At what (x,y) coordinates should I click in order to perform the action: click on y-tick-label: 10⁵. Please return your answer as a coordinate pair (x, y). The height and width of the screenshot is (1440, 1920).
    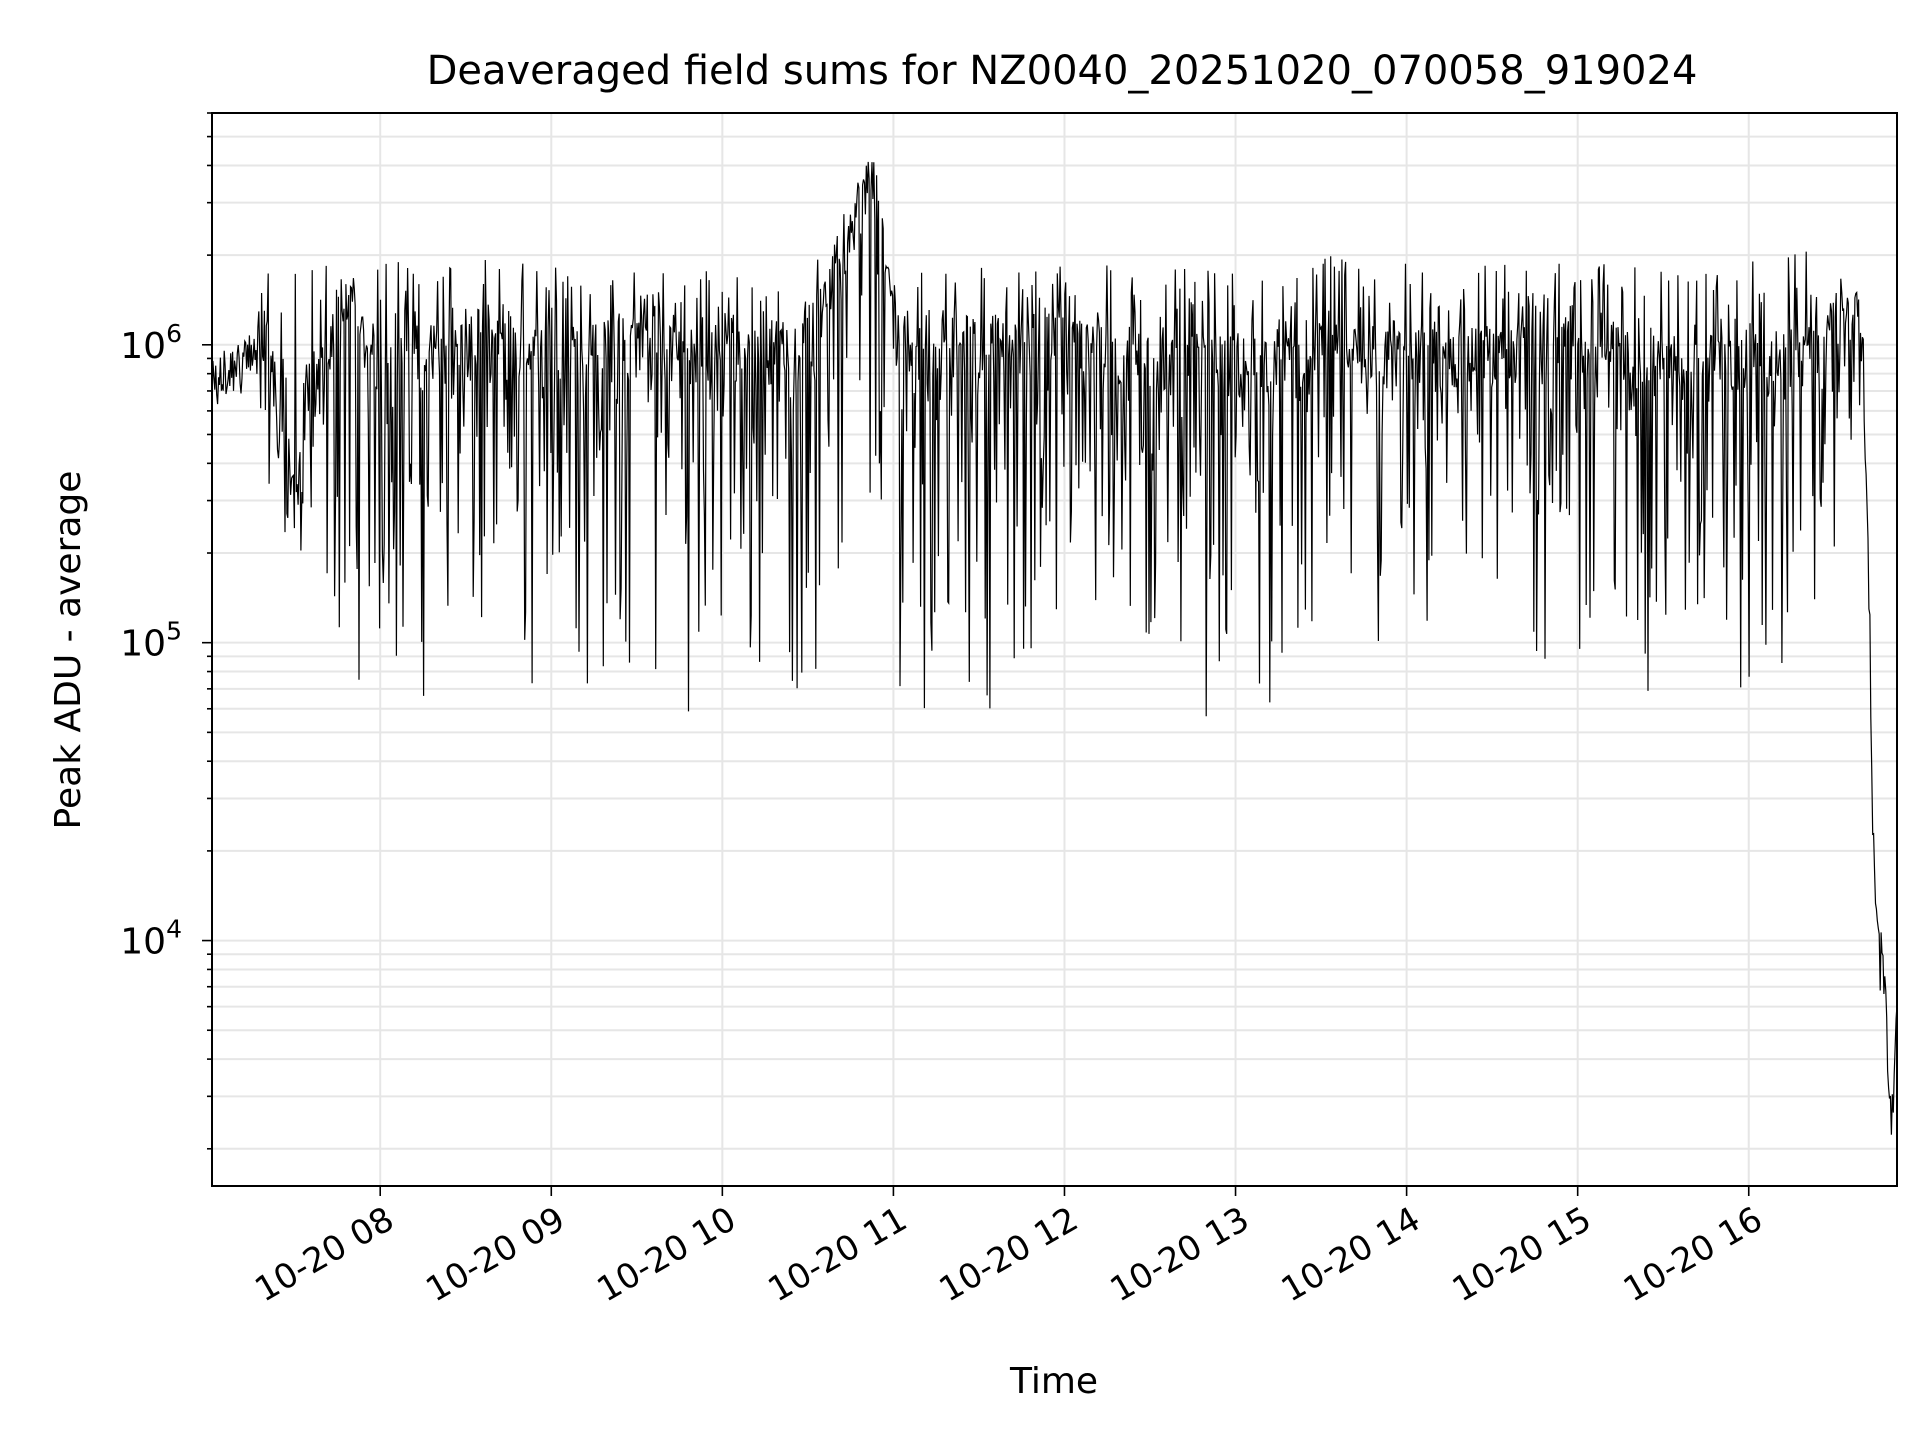
    Looking at the image, I should click on (151, 641).